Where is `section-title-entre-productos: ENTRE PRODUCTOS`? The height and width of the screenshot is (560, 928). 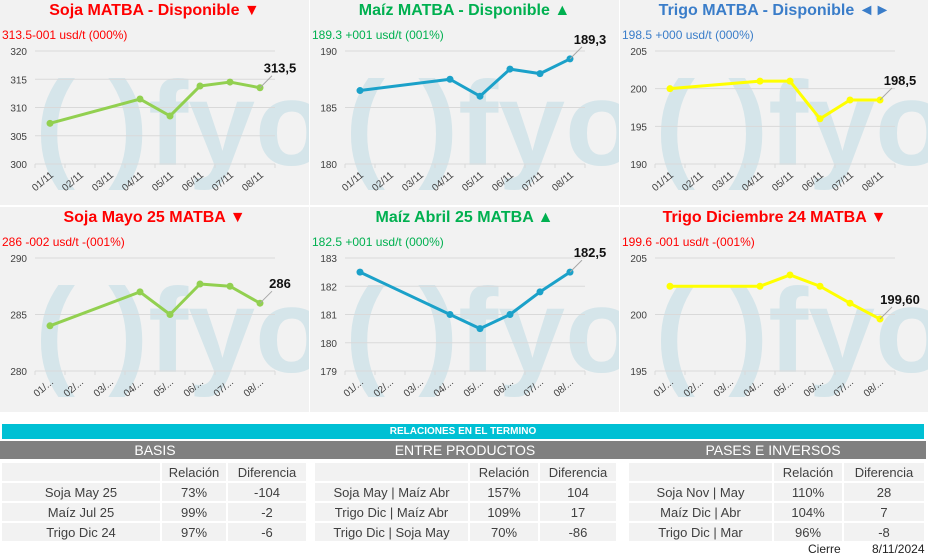
section-title-entre-productos: ENTRE PRODUCTOS is located at coordinates (465, 450).